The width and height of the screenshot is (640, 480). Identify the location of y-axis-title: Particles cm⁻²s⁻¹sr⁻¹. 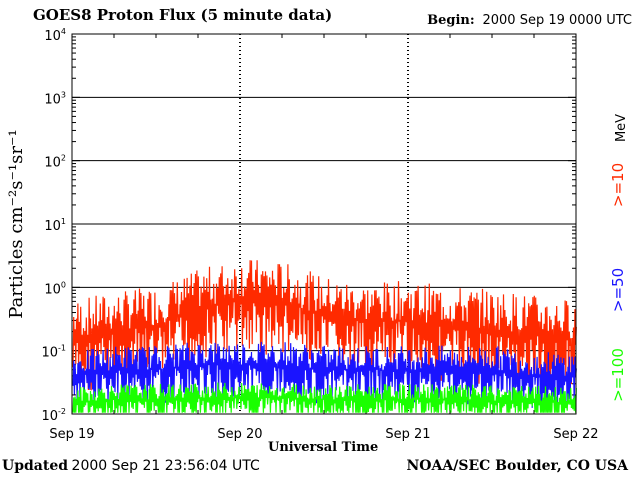
(16, 223).